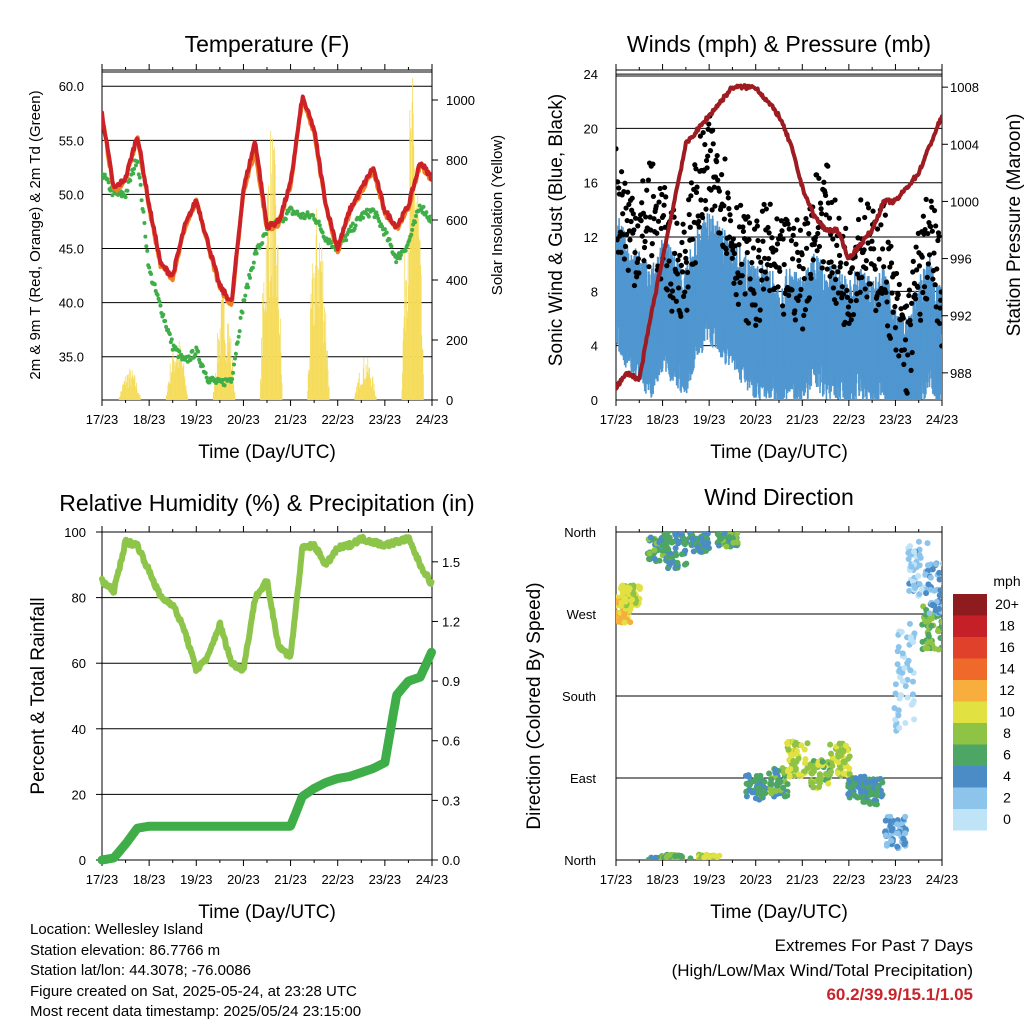 The image size is (1024, 1024). What do you see at coordinates (970, 648) in the screenshot?
I see `legend-swatch` at bounding box center [970, 648].